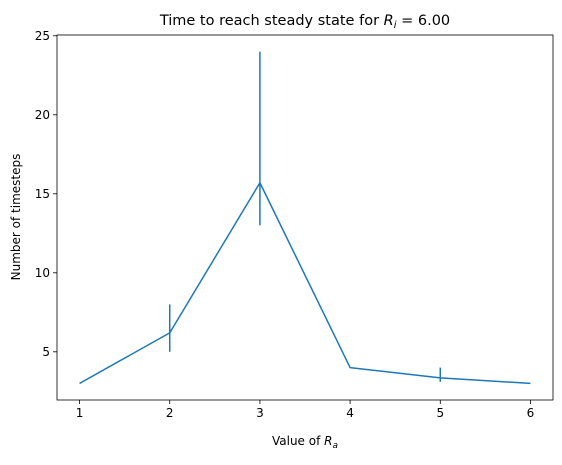 Image resolution: width=562 pixels, height=465 pixels. I want to click on x-tick-label: 3, so click(260, 413).